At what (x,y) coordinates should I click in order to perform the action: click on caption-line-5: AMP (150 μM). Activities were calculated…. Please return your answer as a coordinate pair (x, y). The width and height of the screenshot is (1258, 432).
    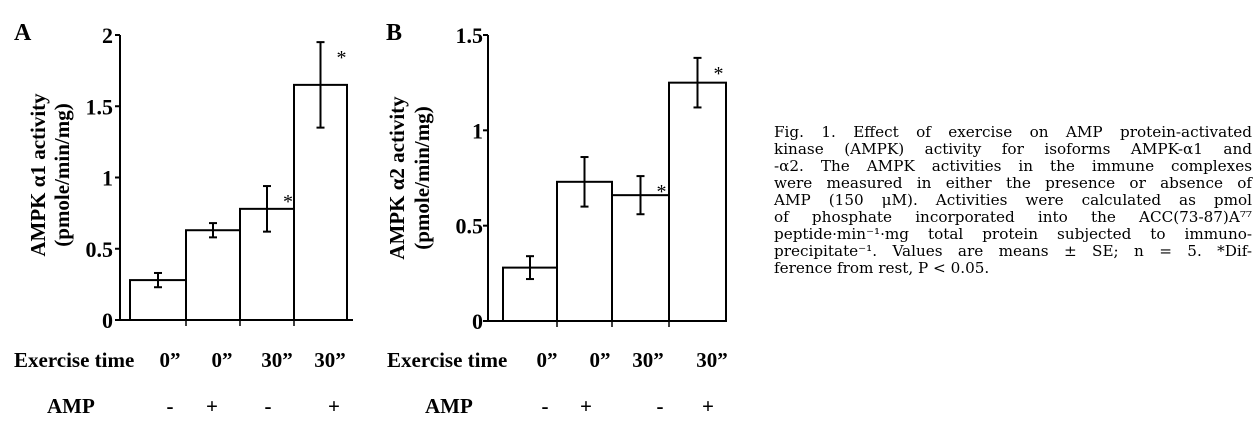
    Looking at the image, I should click on (1013, 200).